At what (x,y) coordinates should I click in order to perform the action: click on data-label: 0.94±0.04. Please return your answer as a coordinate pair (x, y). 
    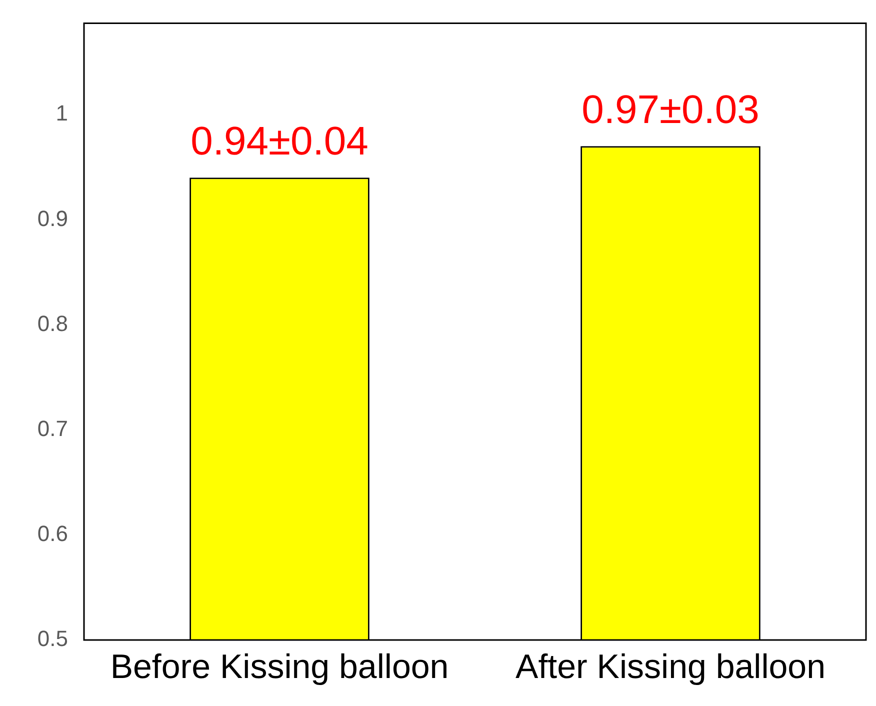
    Looking at the image, I should click on (279, 142).